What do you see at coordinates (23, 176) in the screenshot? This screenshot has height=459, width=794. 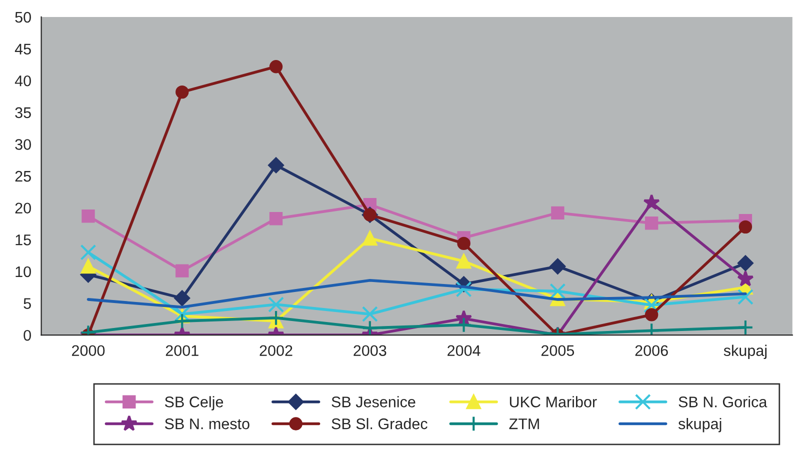 I see `y-tick-label: 25` at bounding box center [23, 176].